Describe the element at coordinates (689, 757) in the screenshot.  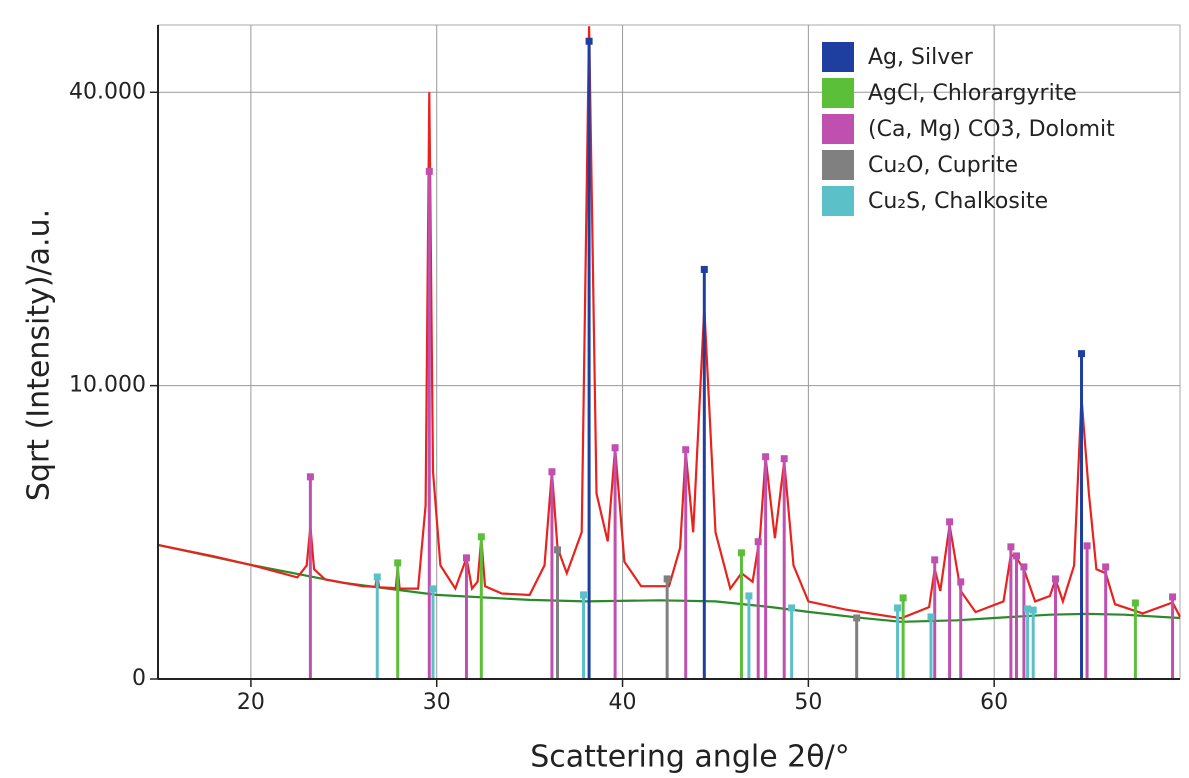
I see `x-axis-label: Scattering angle 2θ/°` at that location.